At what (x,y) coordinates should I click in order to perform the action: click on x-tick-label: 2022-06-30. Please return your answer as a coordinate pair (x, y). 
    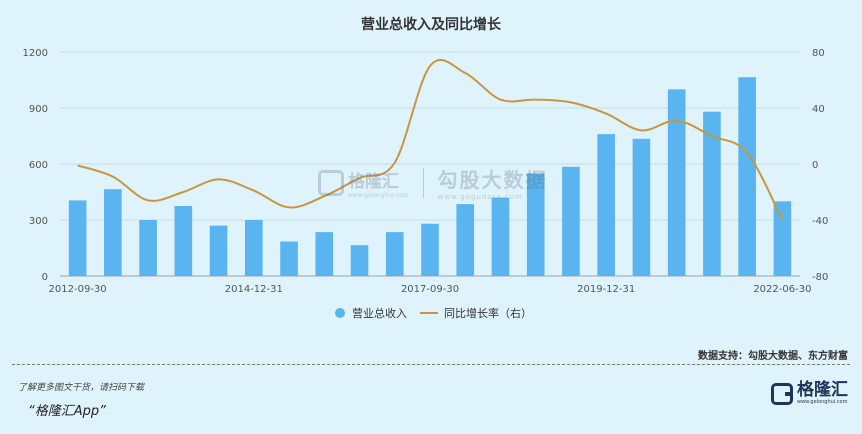
    Looking at the image, I should click on (782, 289).